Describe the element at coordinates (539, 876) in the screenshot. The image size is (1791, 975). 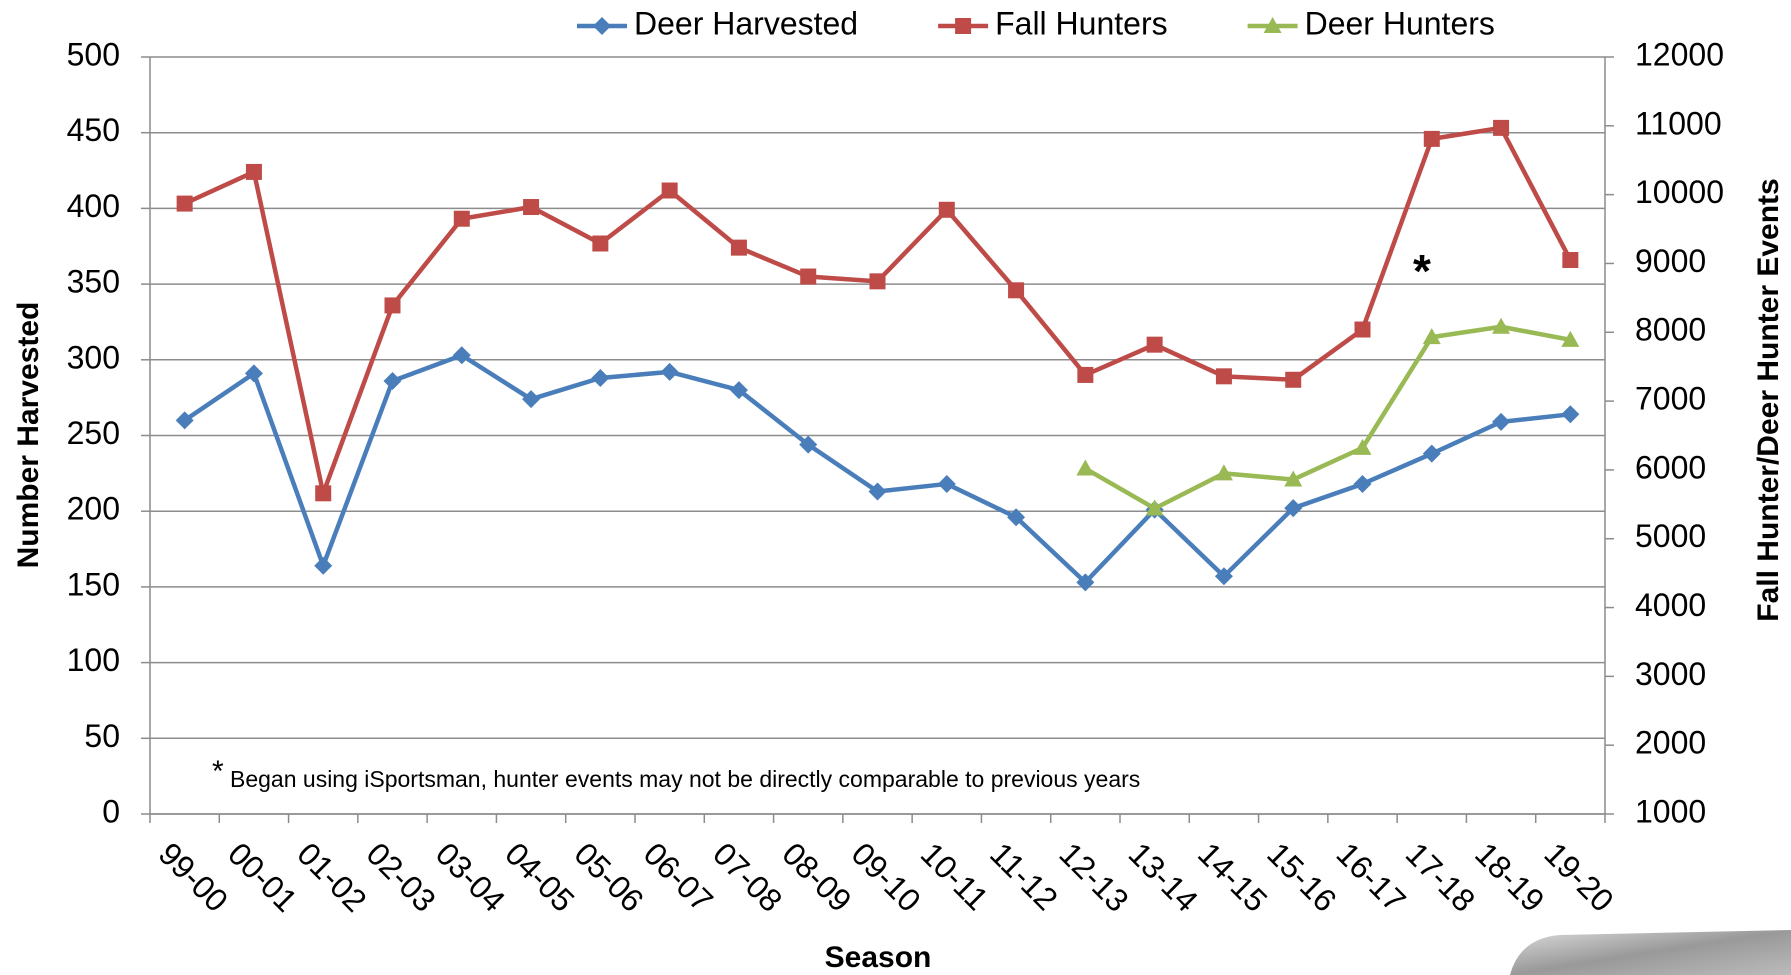
I see `x-tick-label: 04-05` at that location.